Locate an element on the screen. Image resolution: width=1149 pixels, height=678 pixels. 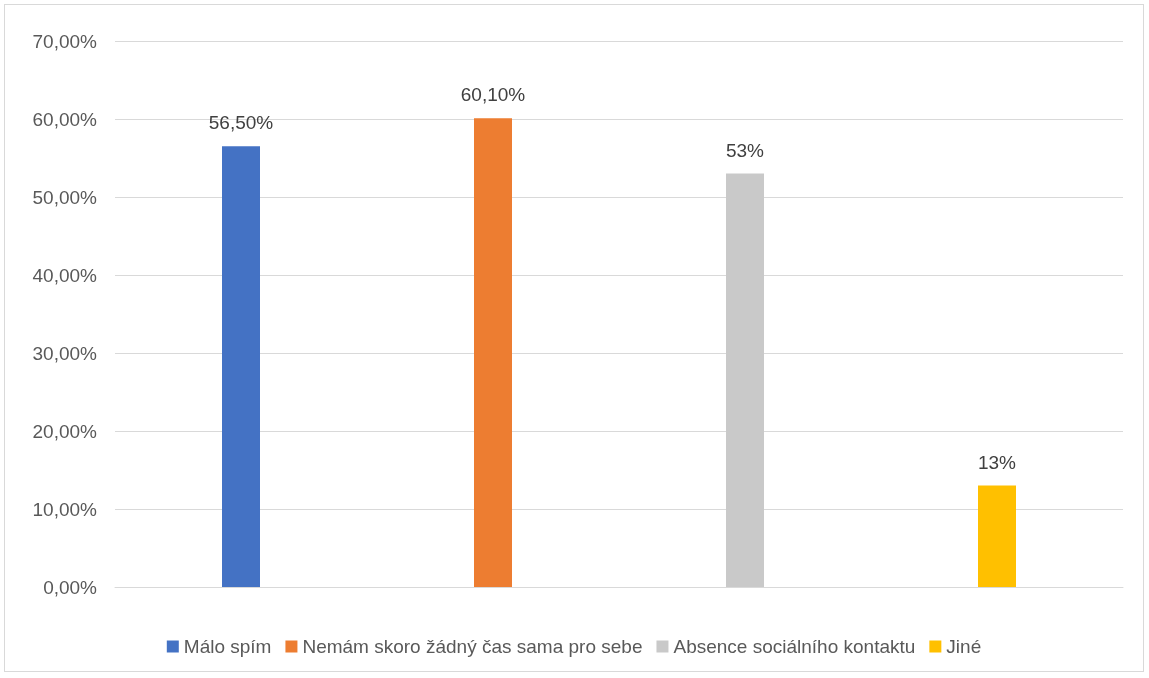
data-label: 13% is located at coordinates (997, 462).